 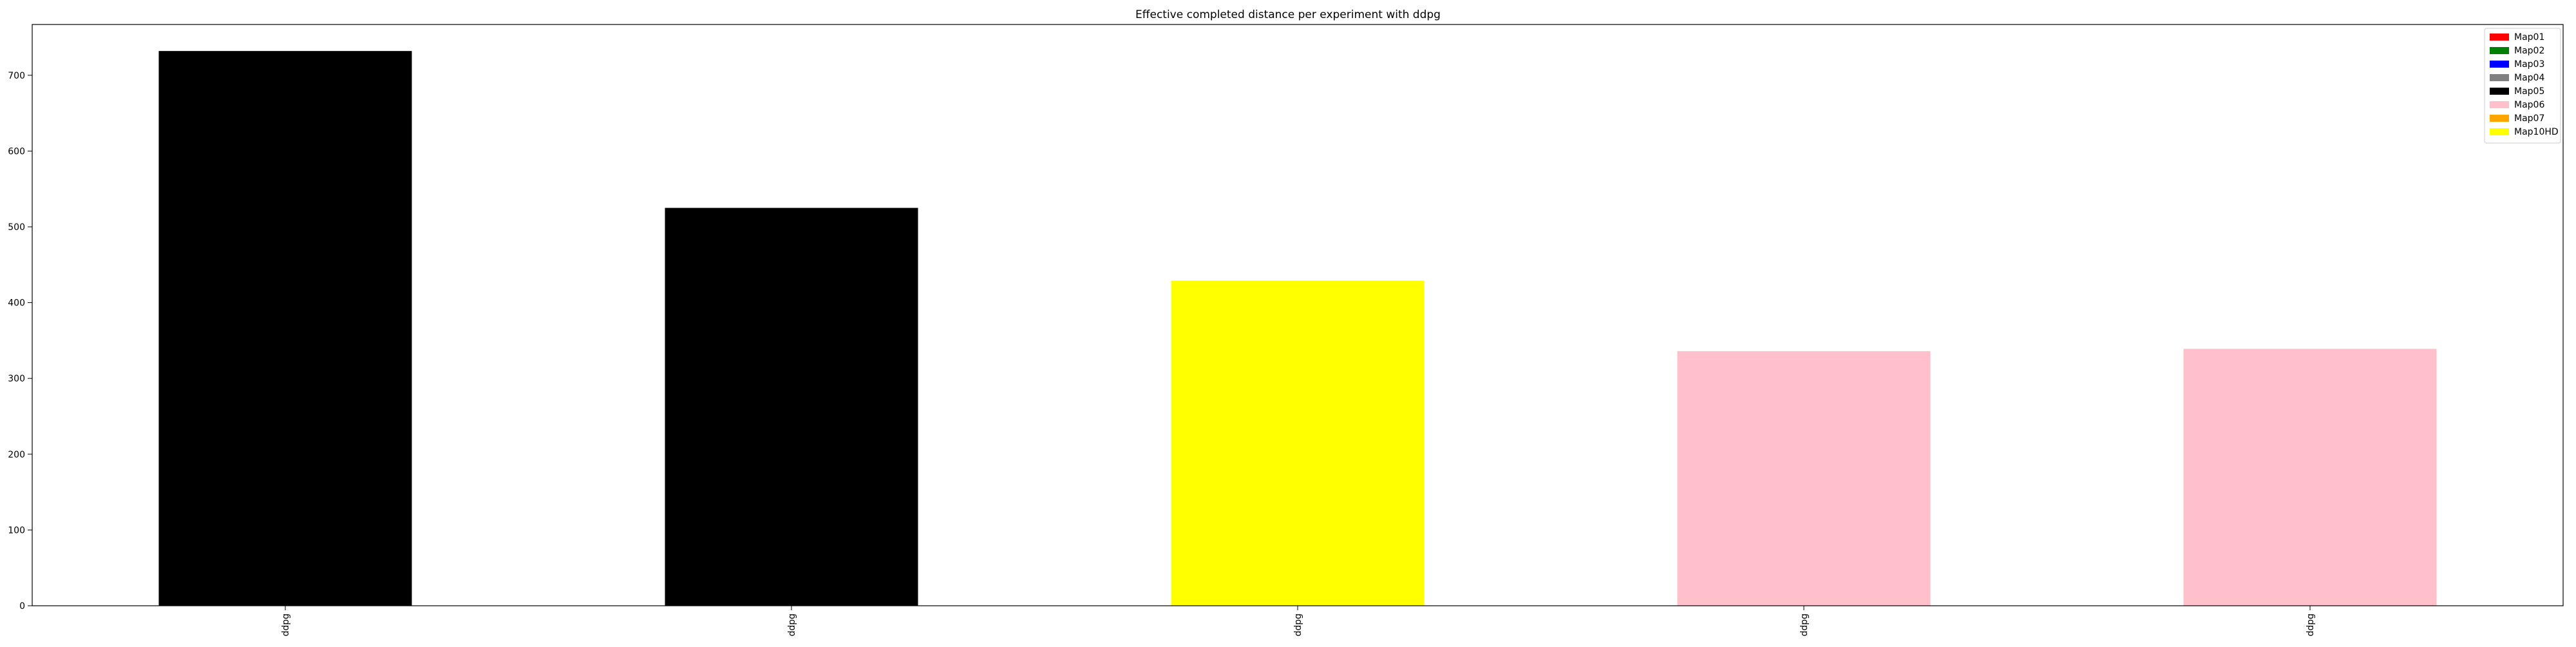 I want to click on y-tick-label: 200, so click(x=16, y=455).